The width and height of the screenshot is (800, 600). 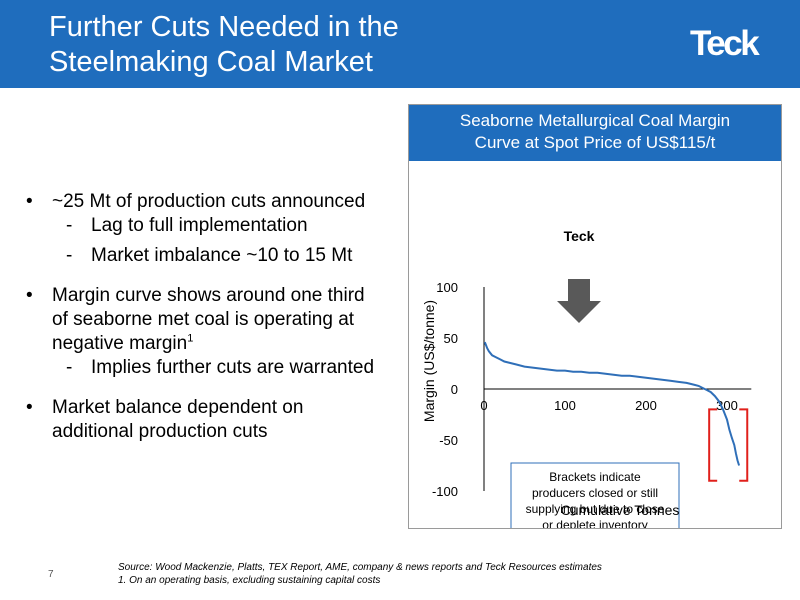 What do you see at coordinates (483, 405) in the screenshot?
I see `x-tick-label: 0` at bounding box center [483, 405].